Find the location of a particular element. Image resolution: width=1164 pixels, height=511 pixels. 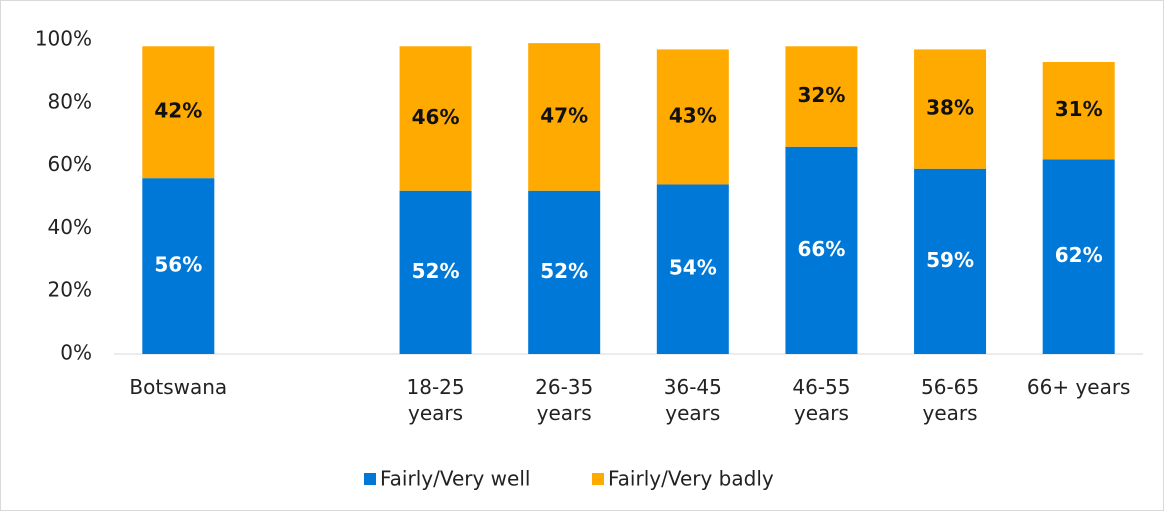

data-label: 46% is located at coordinates (436, 117).